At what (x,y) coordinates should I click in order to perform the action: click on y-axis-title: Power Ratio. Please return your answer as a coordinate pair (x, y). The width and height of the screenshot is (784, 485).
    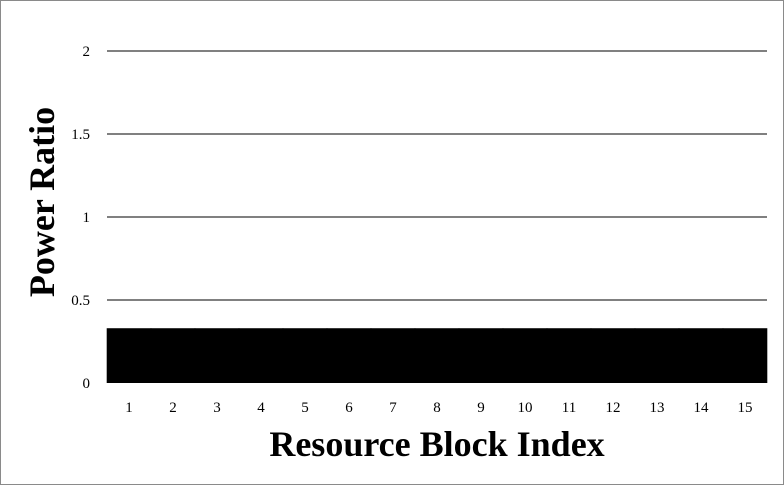
    Looking at the image, I should click on (42, 202).